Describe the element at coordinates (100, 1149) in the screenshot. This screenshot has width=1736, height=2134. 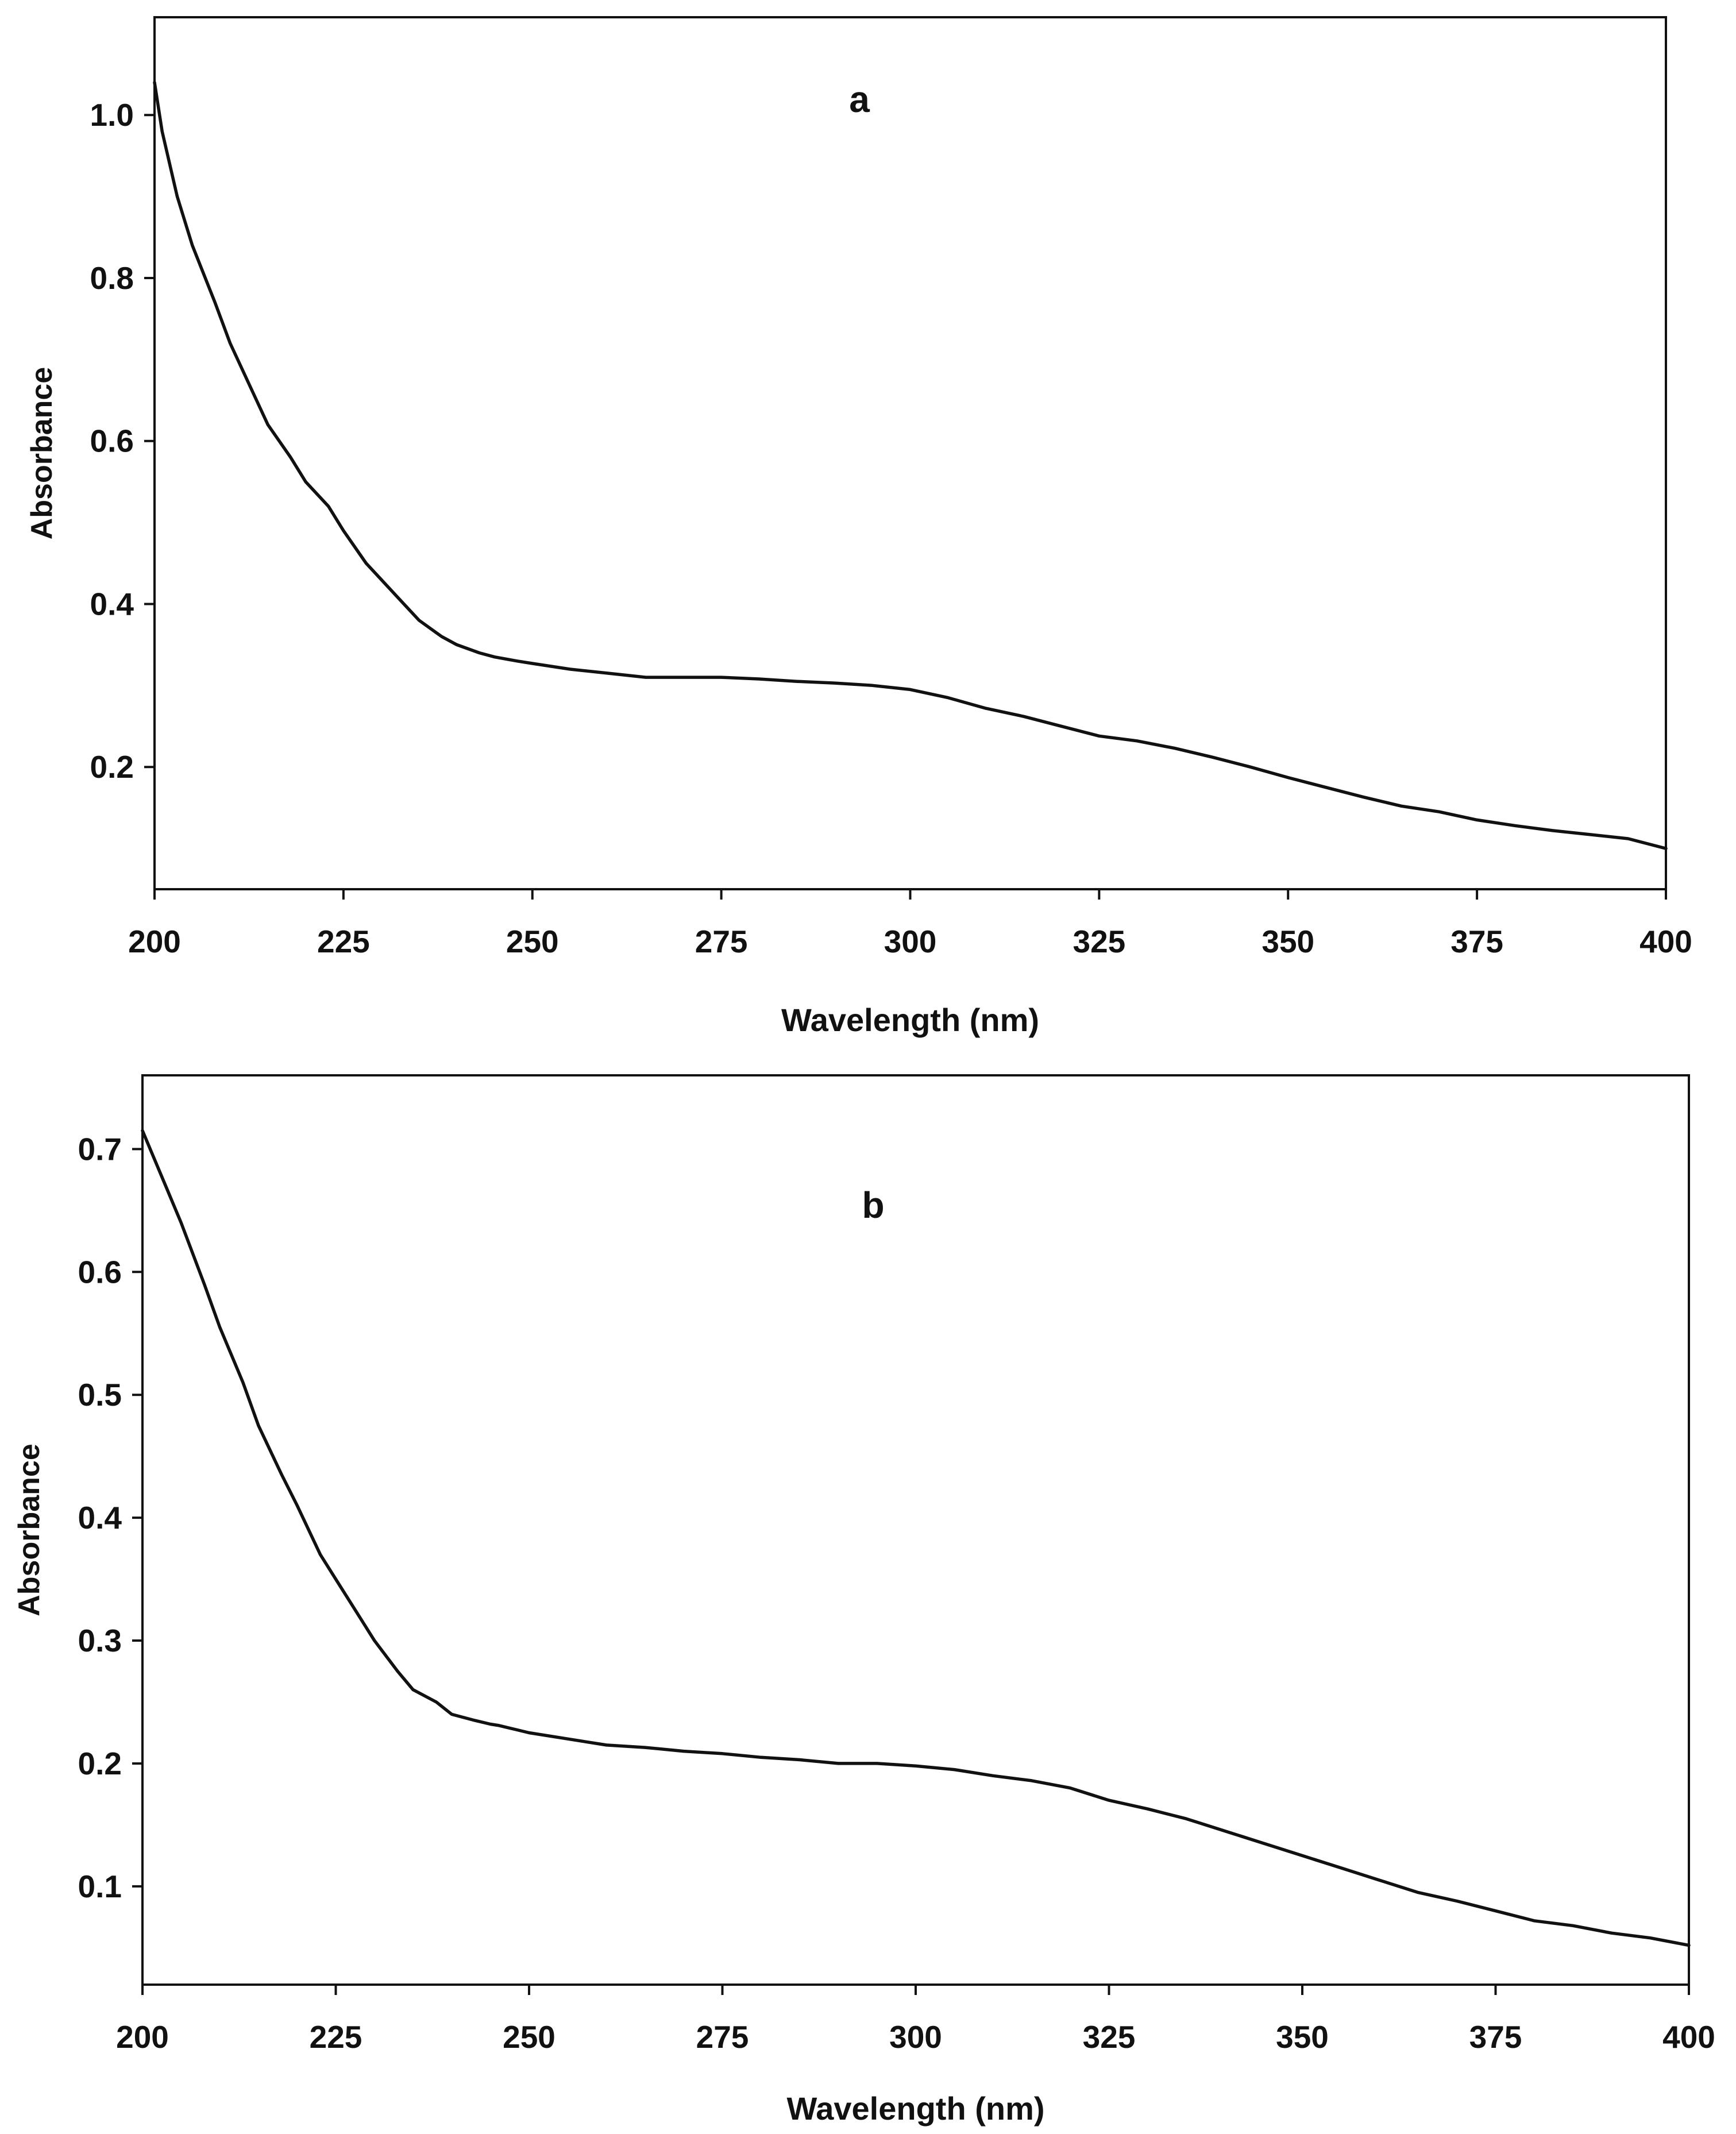
I see `y-tick-label: 0.7` at that location.